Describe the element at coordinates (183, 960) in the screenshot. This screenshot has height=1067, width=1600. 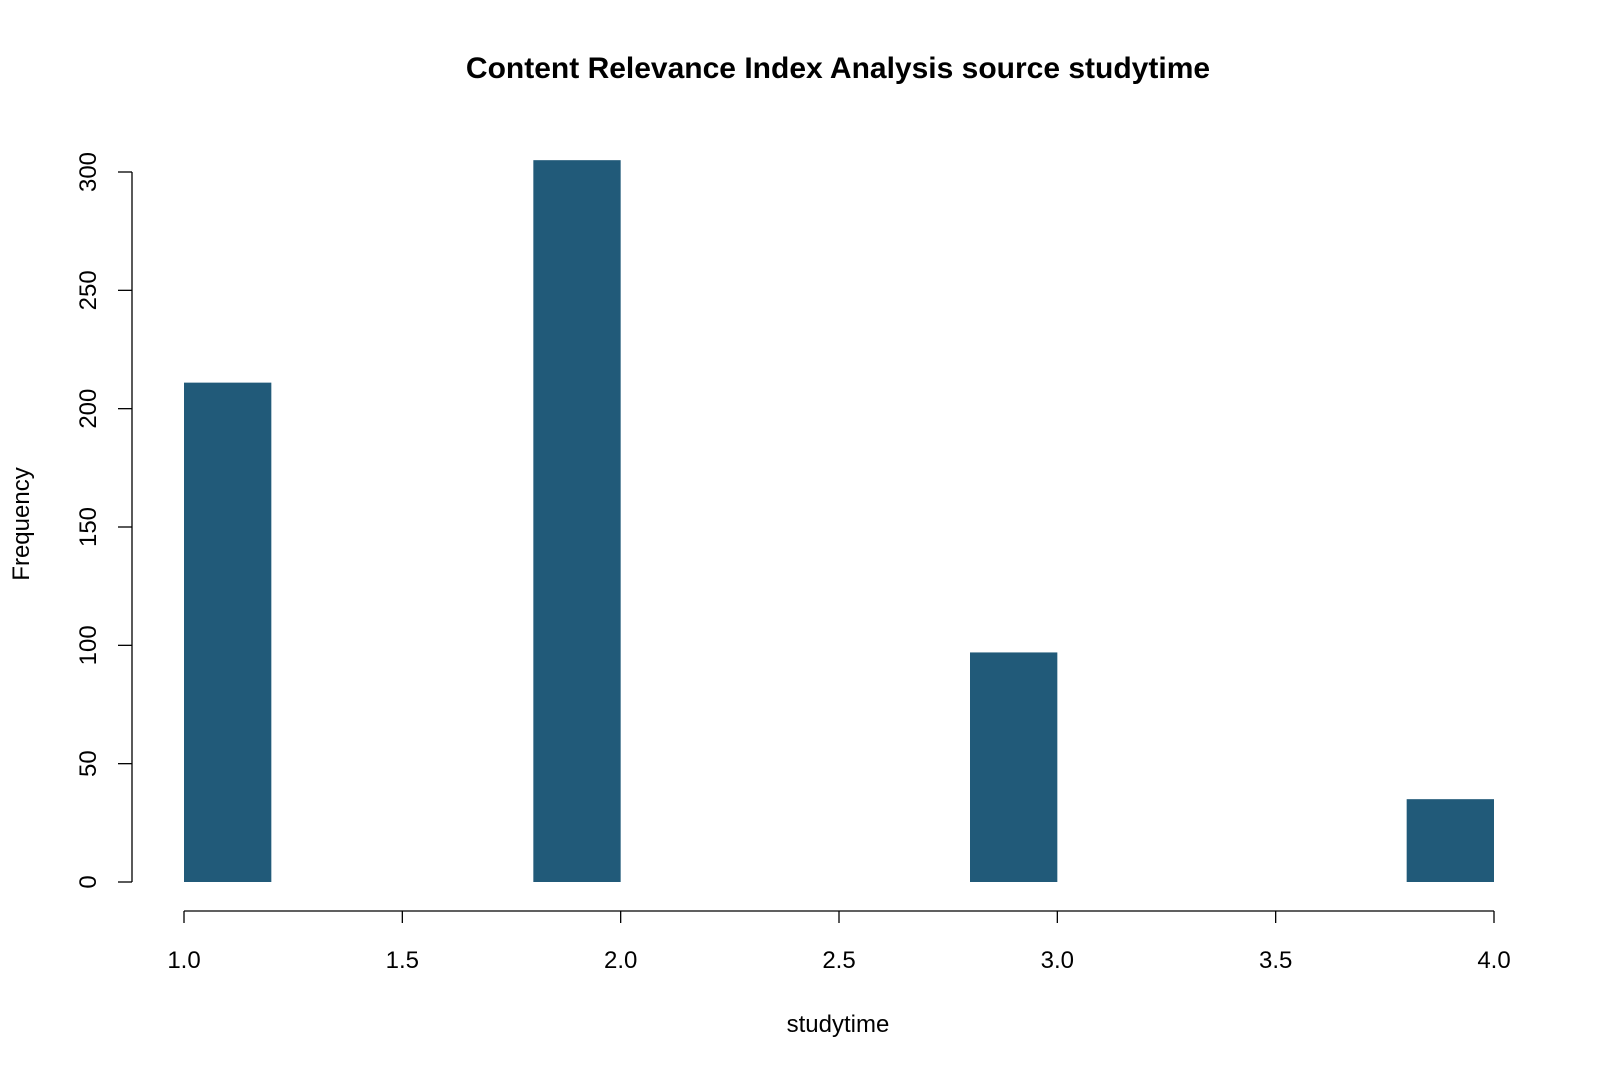
I see `x-tick-label: 1.0` at that location.